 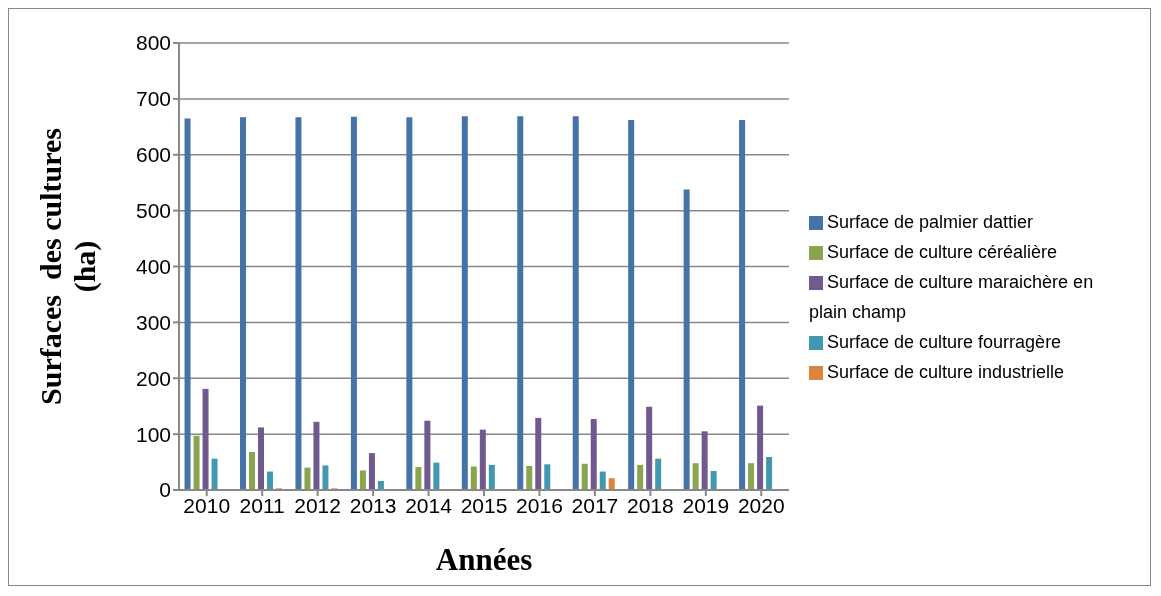 What do you see at coordinates (153, 266) in the screenshot?
I see `y-tick-label: 400` at bounding box center [153, 266].